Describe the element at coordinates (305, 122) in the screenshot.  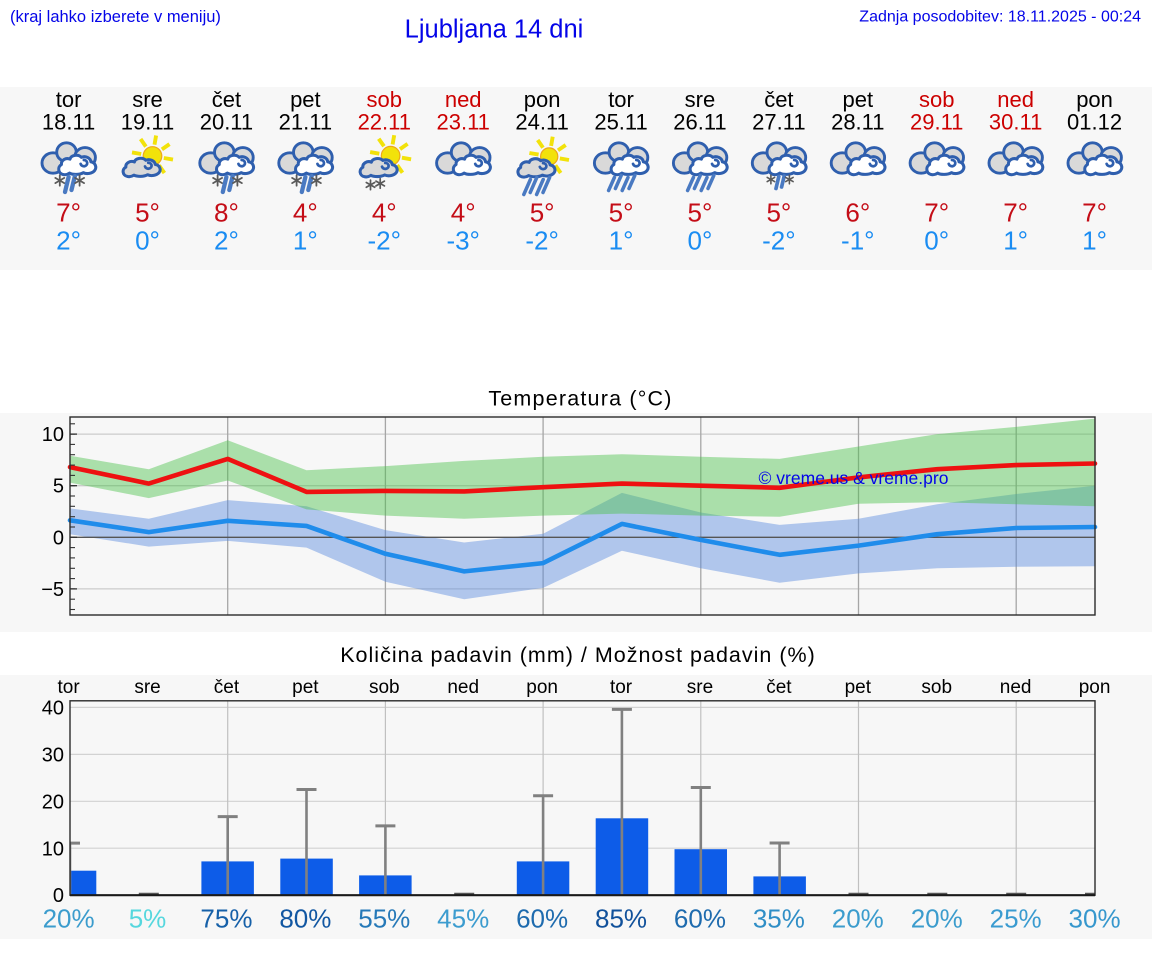
I see `svg-text: 21.11` at that location.